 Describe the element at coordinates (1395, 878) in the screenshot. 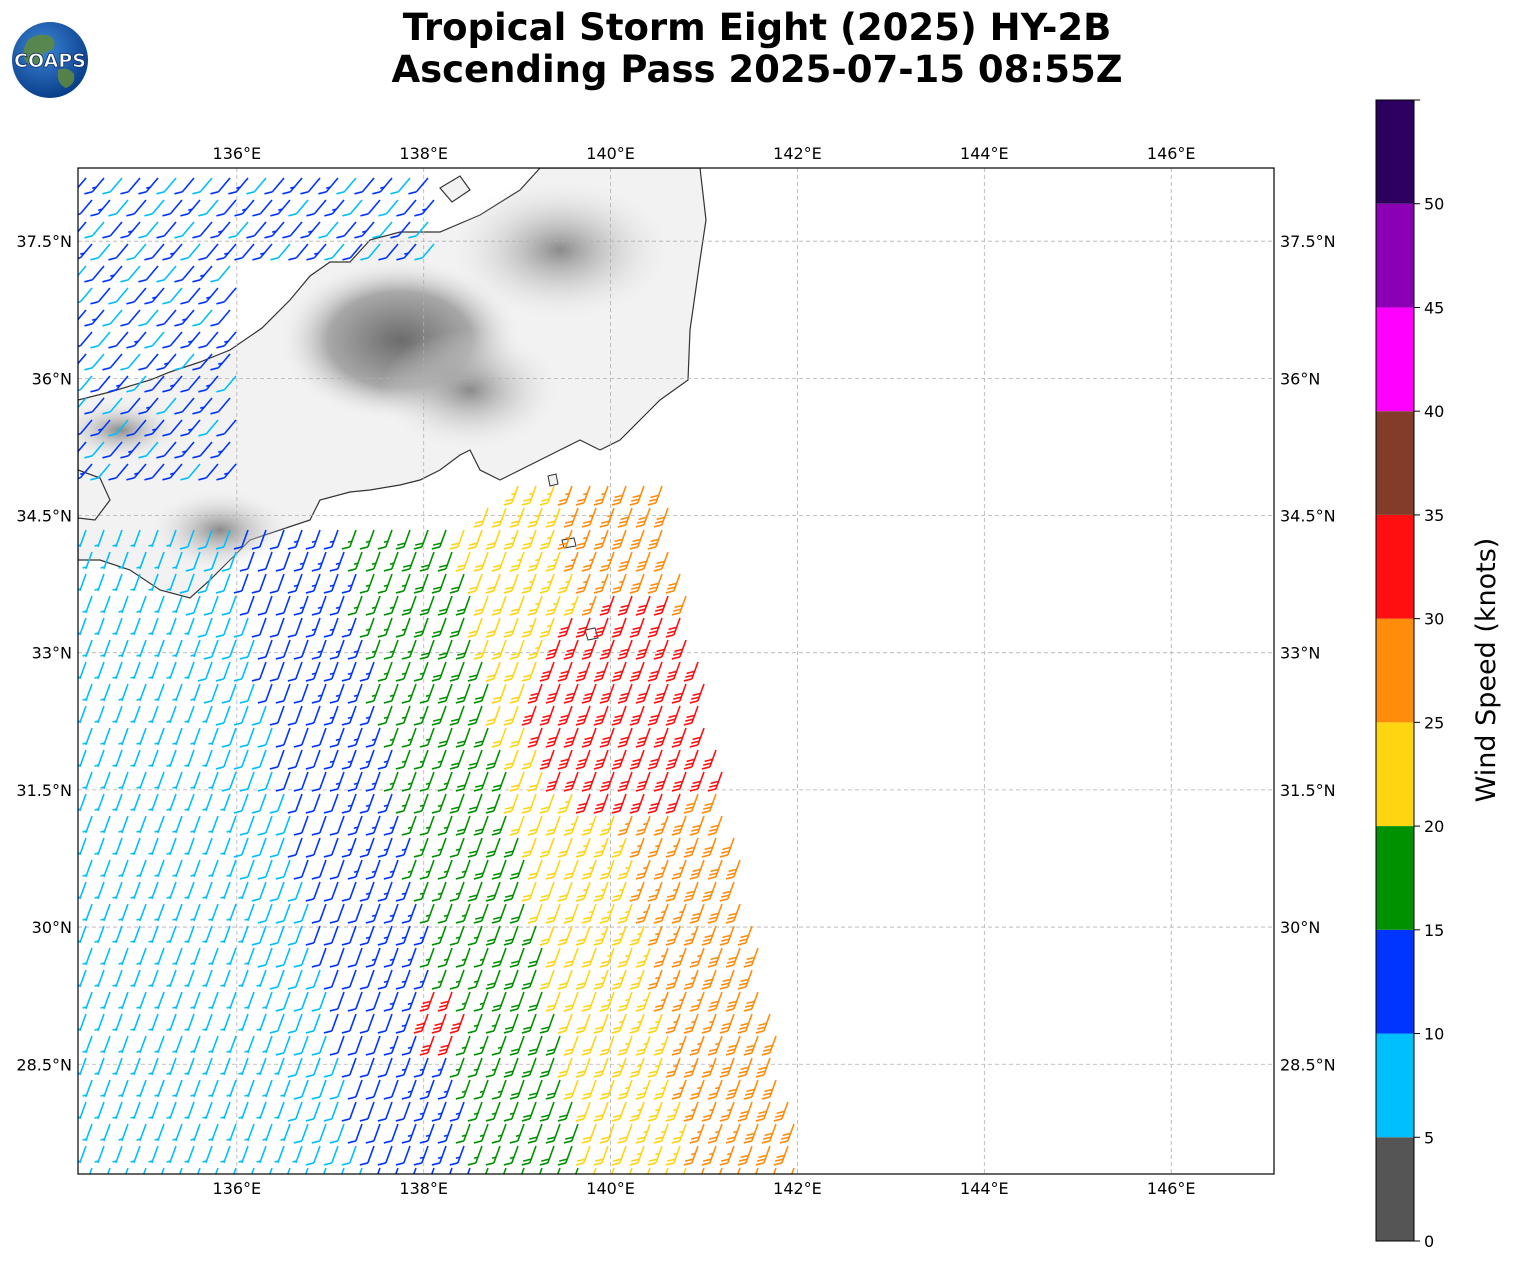

I see `colorbar-bin` at that location.